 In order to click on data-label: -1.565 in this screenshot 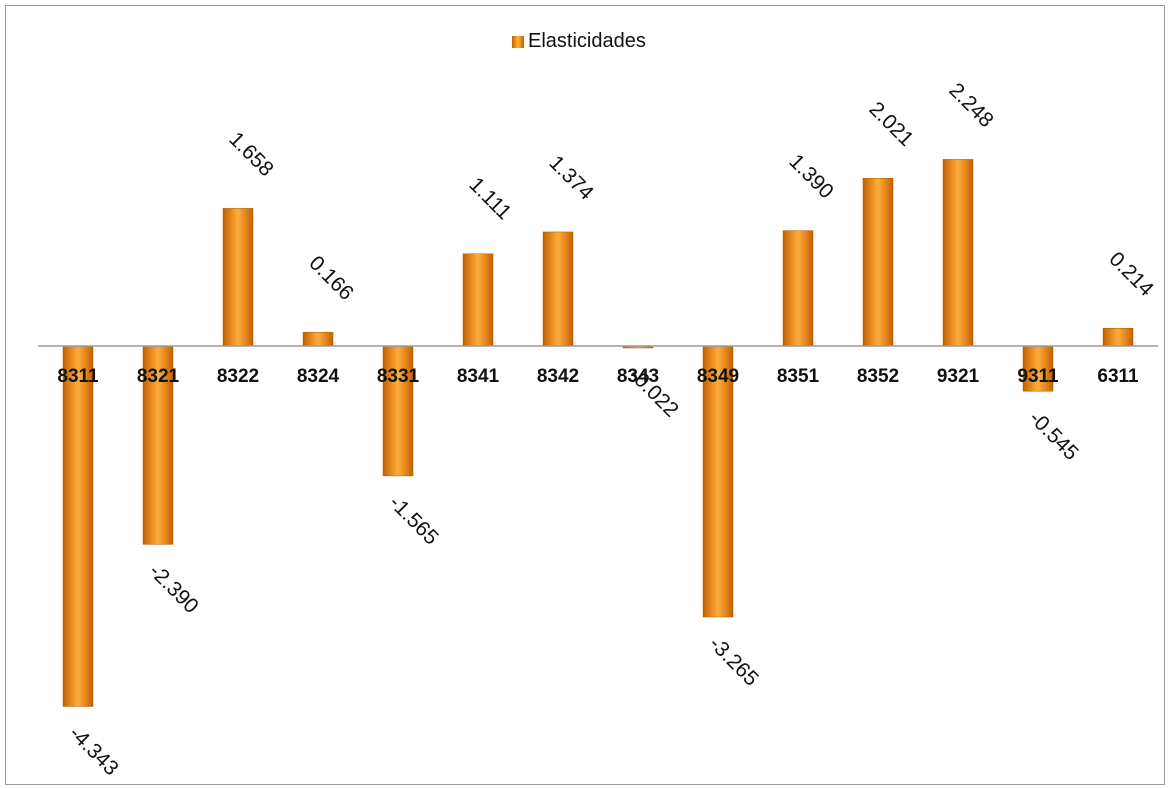, I will do `click(413, 520)`.